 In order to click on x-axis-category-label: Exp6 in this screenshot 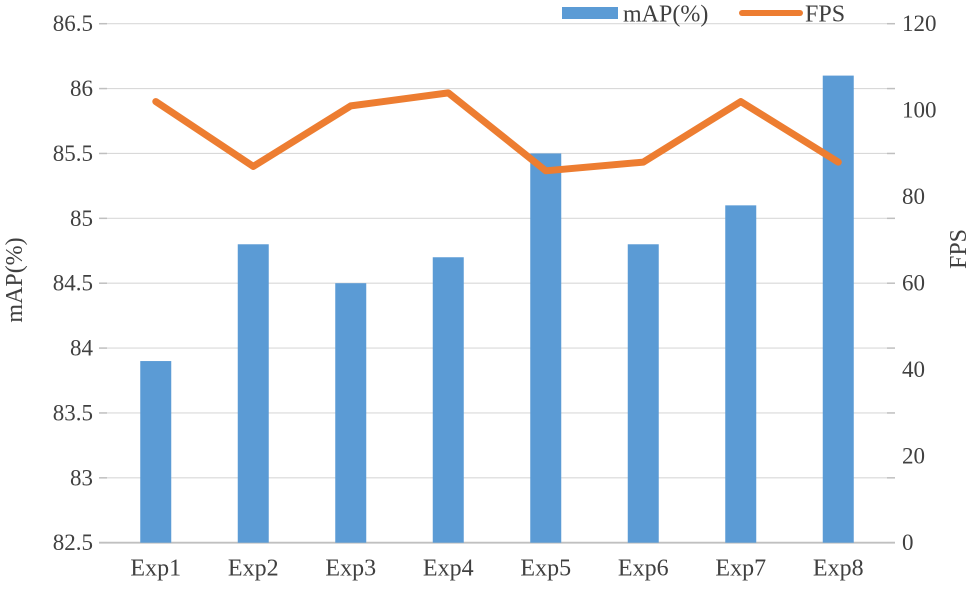, I will do `click(643, 569)`.